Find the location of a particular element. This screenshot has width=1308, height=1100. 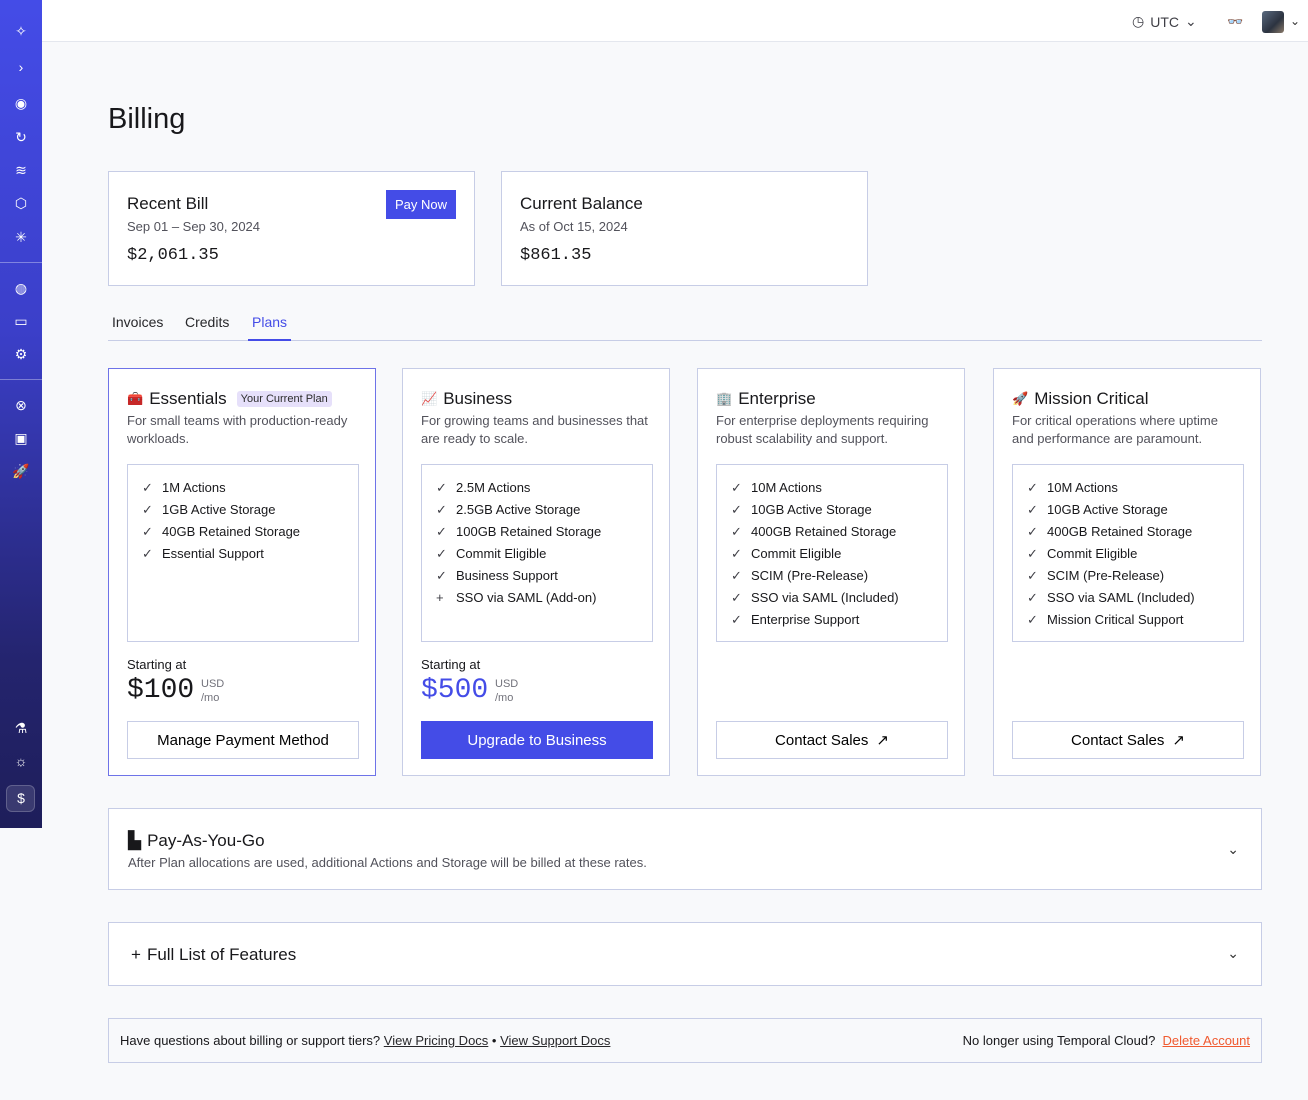

theme-icon: ☼ is located at coordinates (21, 761).